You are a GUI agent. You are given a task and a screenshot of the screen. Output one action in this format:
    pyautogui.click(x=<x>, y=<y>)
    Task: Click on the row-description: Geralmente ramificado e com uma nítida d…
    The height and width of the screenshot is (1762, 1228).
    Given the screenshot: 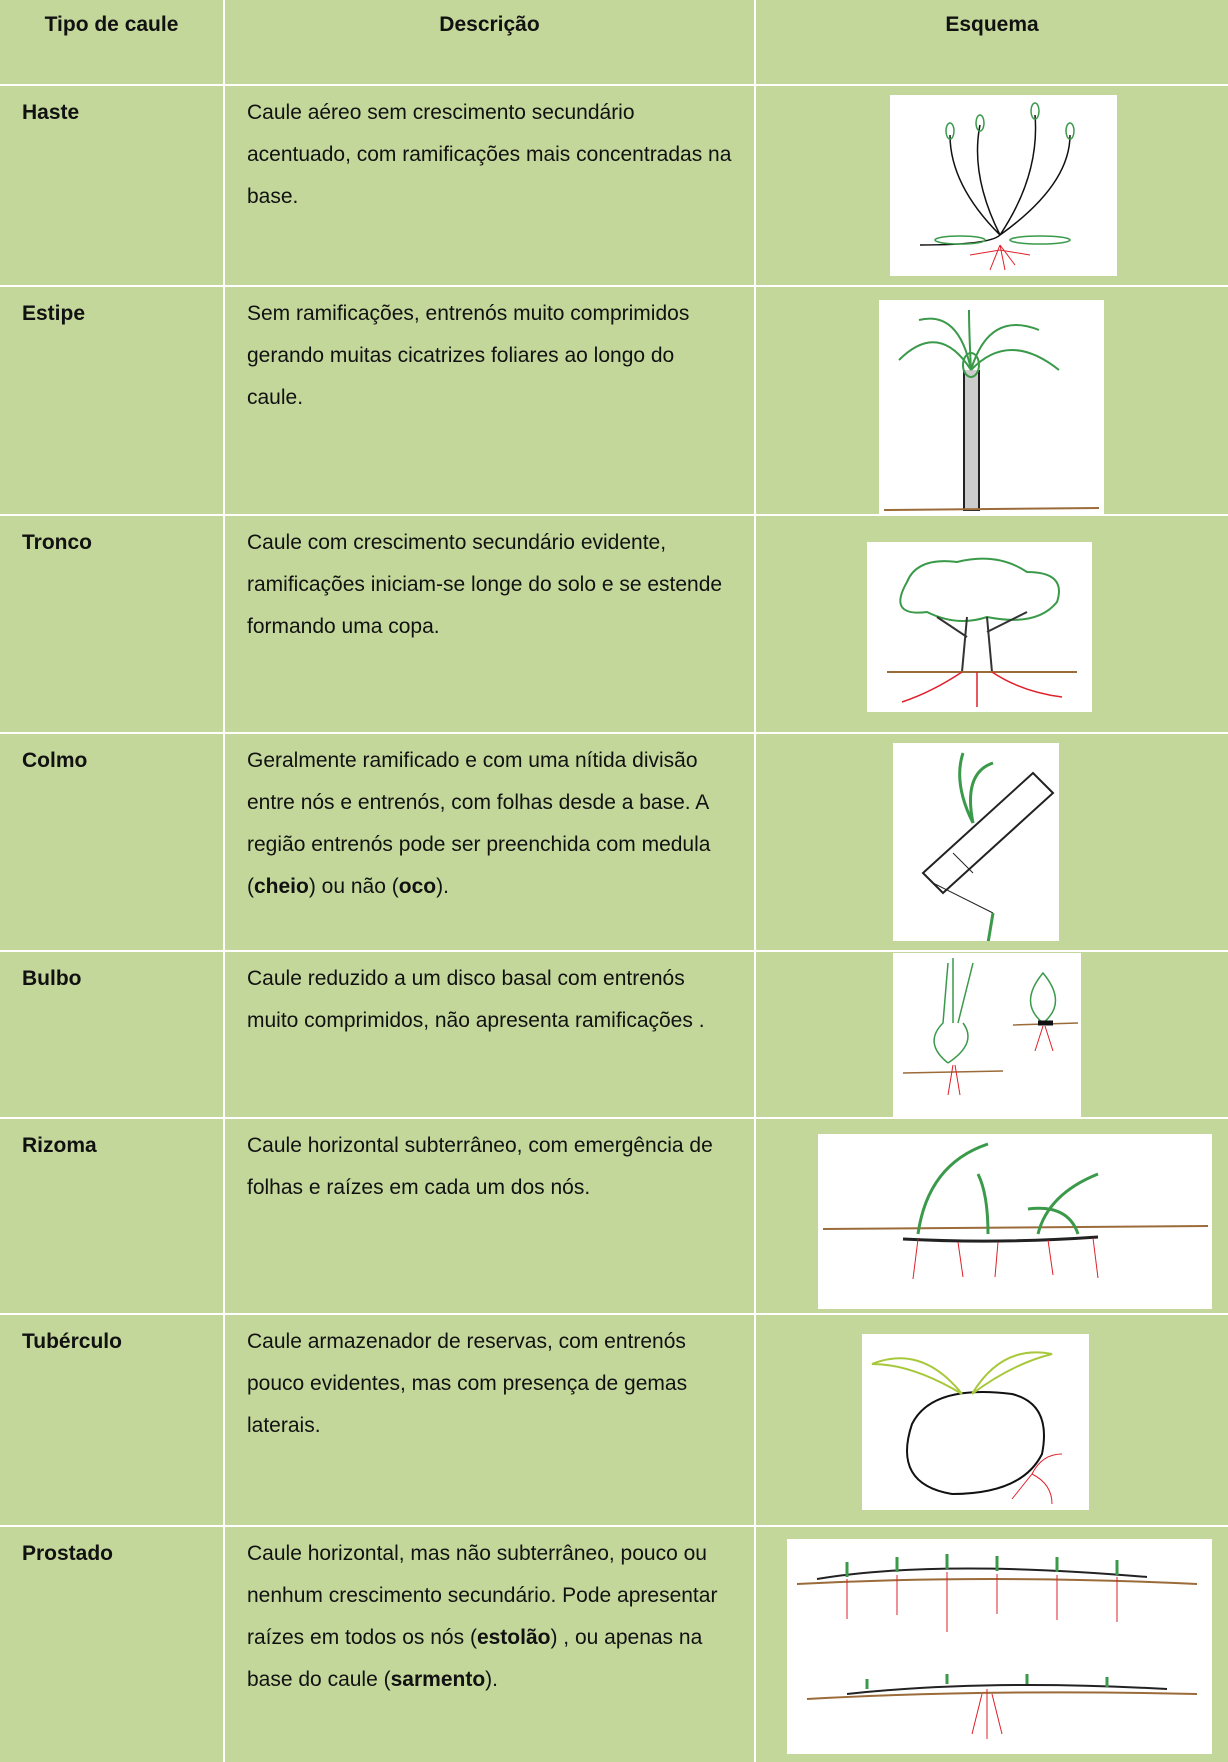 What is the action you would take?
    pyautogui.click(x=489, y=842)
    